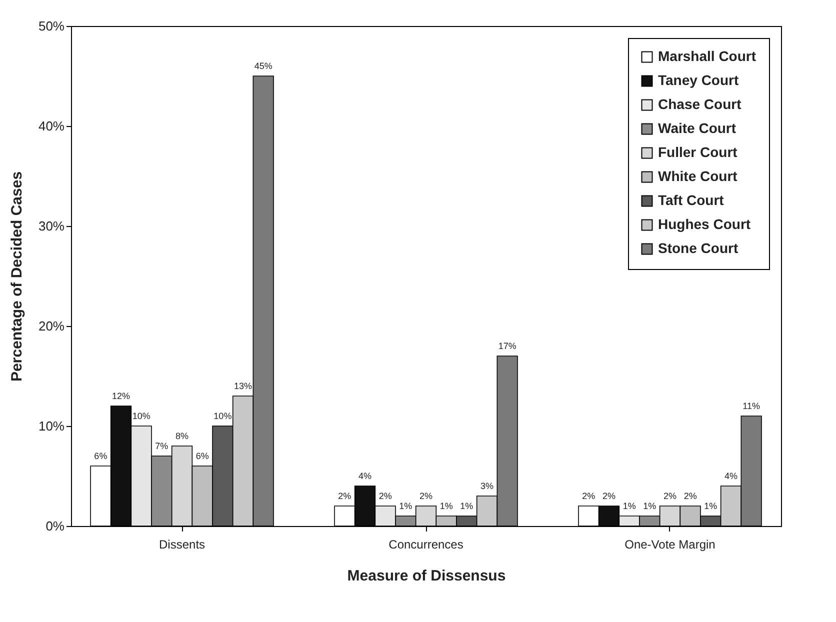  What do you see at coordinates (182, 545) in the screenshot?
I see `x-tick-label: Dissents` at bounding box center [182, 545].